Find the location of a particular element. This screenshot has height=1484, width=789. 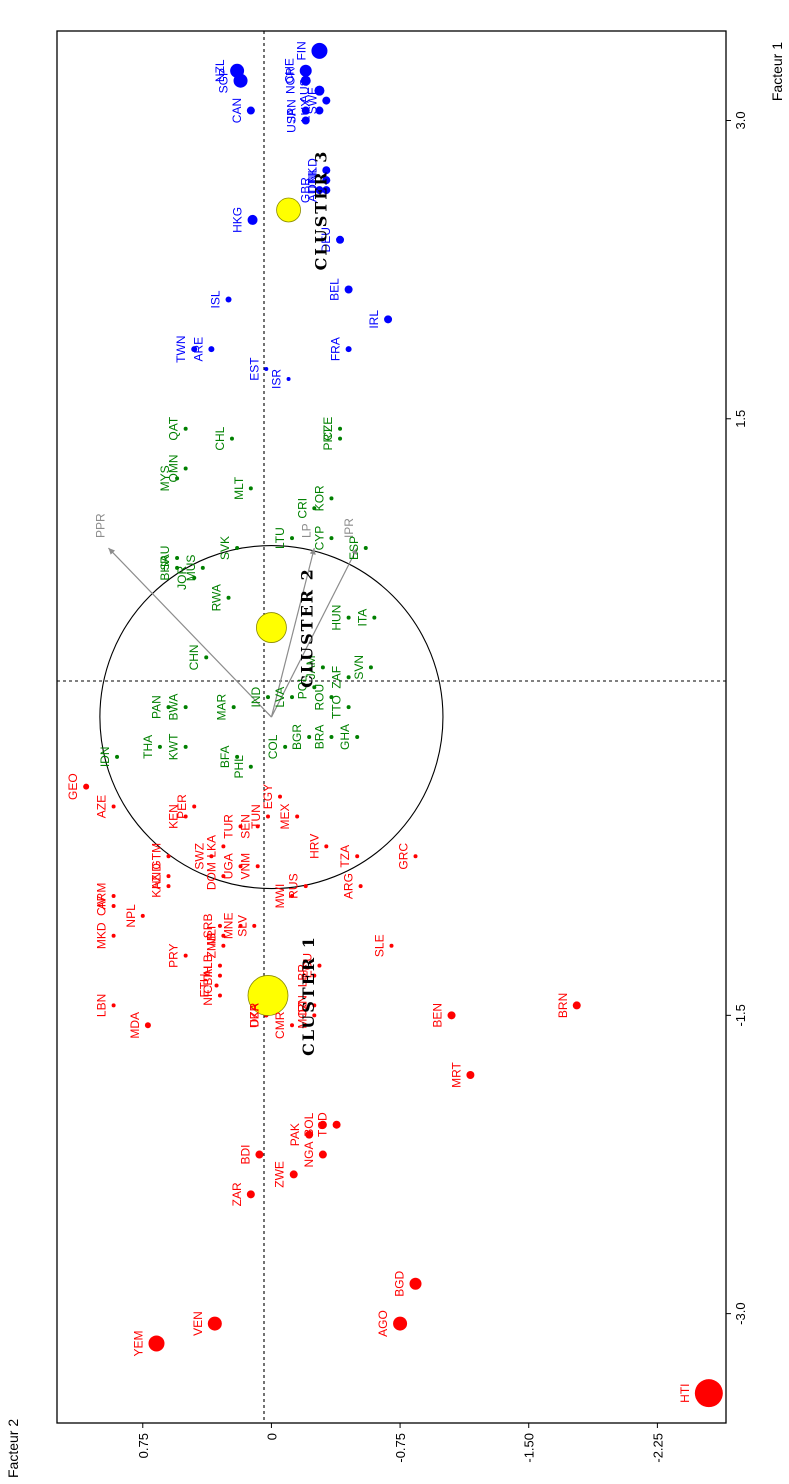

label-srb: SRB is located at coordinates (208, 926).